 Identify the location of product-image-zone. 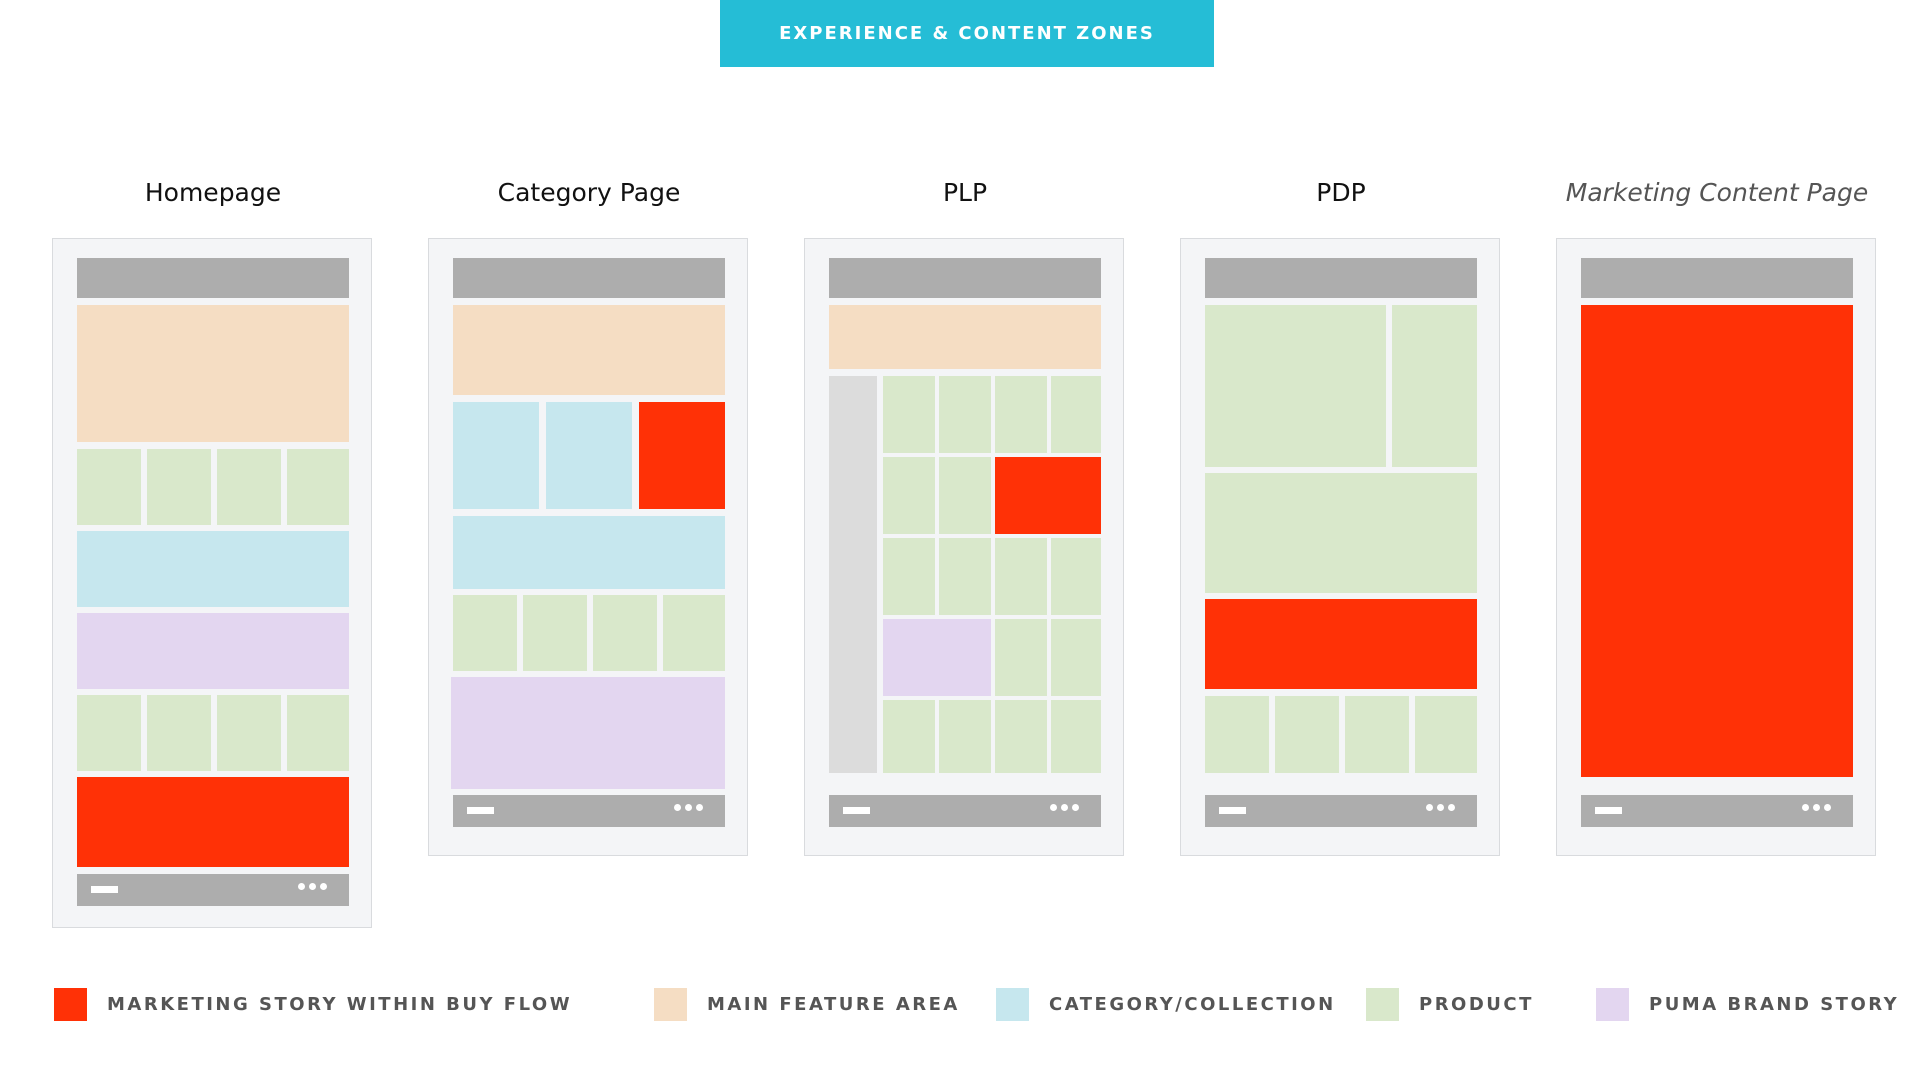
(1295, 386).